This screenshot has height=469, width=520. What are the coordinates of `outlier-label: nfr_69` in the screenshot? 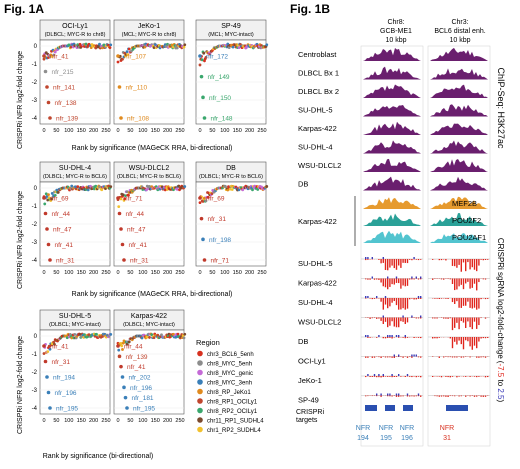 It's located at (215, 199).